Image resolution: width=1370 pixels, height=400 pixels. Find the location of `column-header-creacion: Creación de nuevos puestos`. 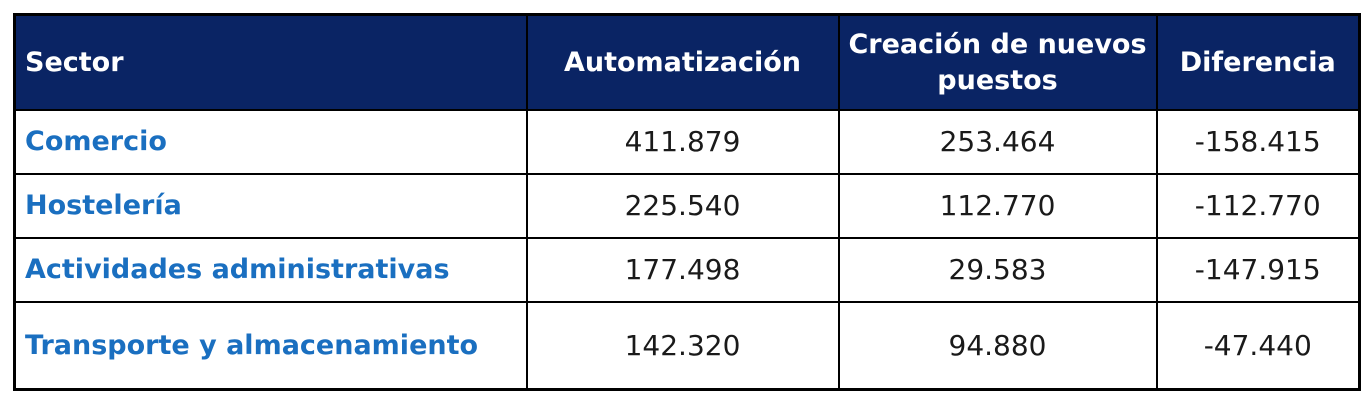

column-header-creacion: Creación de nuevos puestos is located at coordinates (997, 62).